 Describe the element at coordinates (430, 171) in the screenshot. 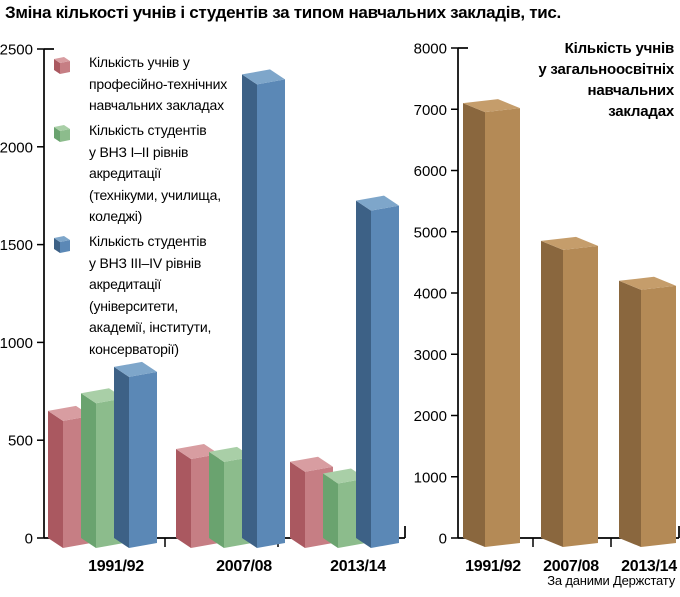

I see `y-tick-label: 6000` at that location.